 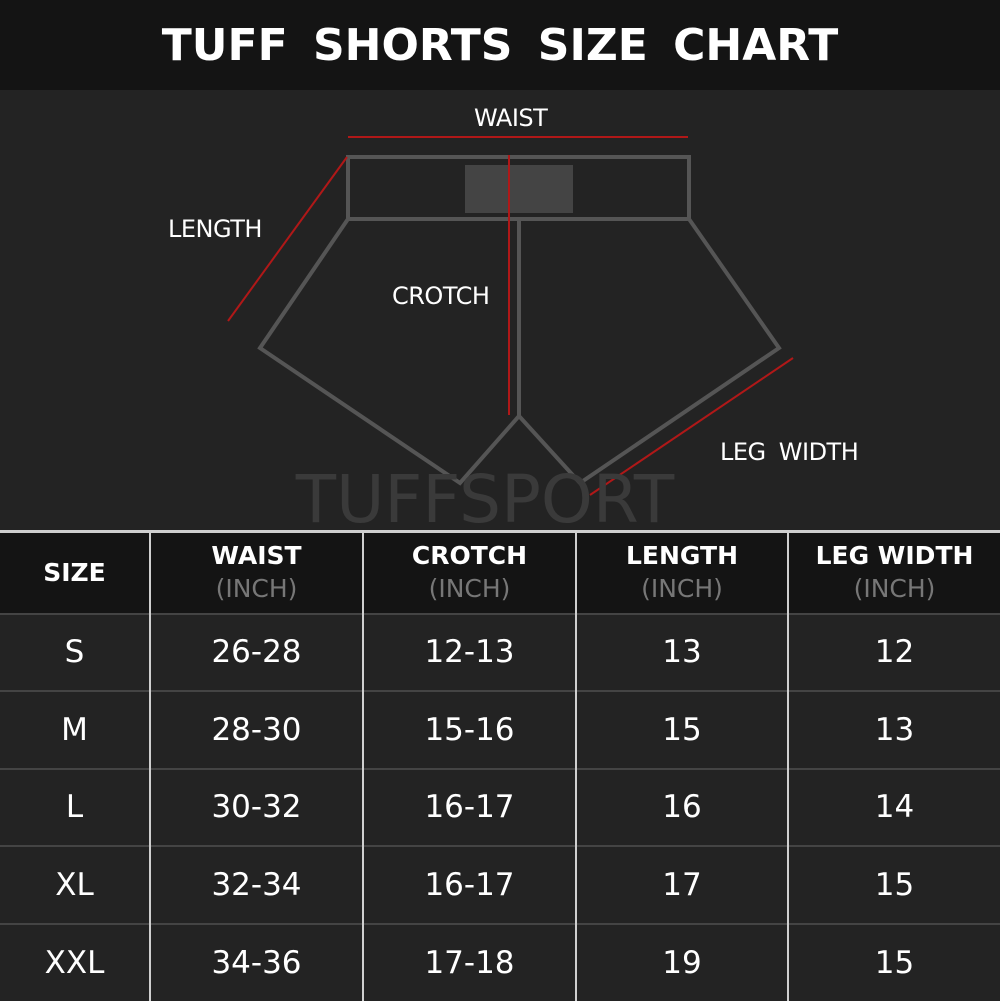 What do you see at coordinates (893, 807) in the screenshot?
I see `cell-leg-width: 14` at bounding box center [893, 807].